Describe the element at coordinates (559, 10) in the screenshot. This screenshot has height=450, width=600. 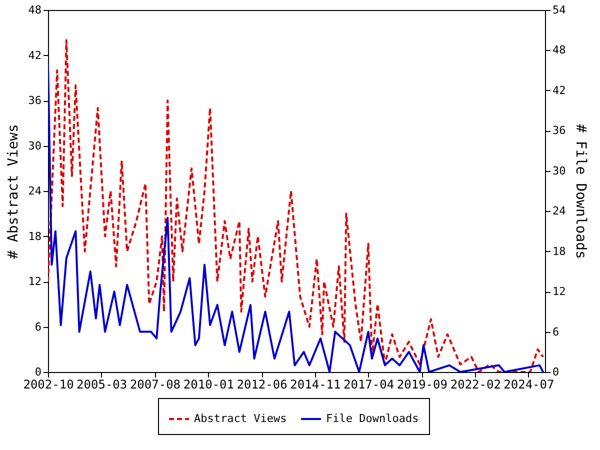
I see `y2-tick-label: 54` at that location.